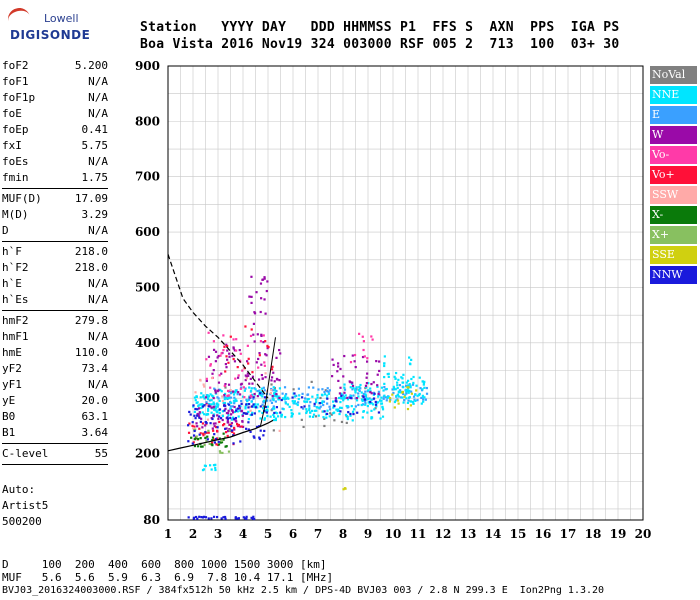  I want to click on param-row: D N/A, so click(55, 231).